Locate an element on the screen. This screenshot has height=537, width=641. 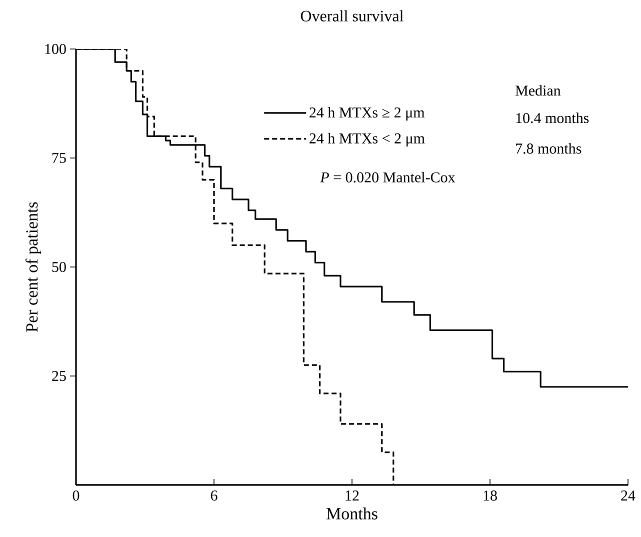
x-tick-label: 18 is located at coordinates (490, 495).